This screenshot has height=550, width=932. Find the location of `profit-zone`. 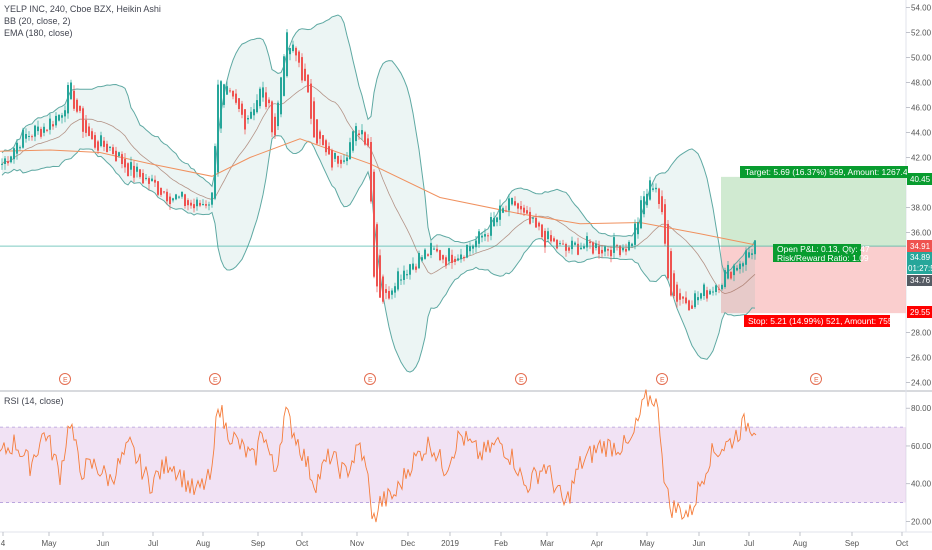

profit-zone is located at coordinates (813, 211).